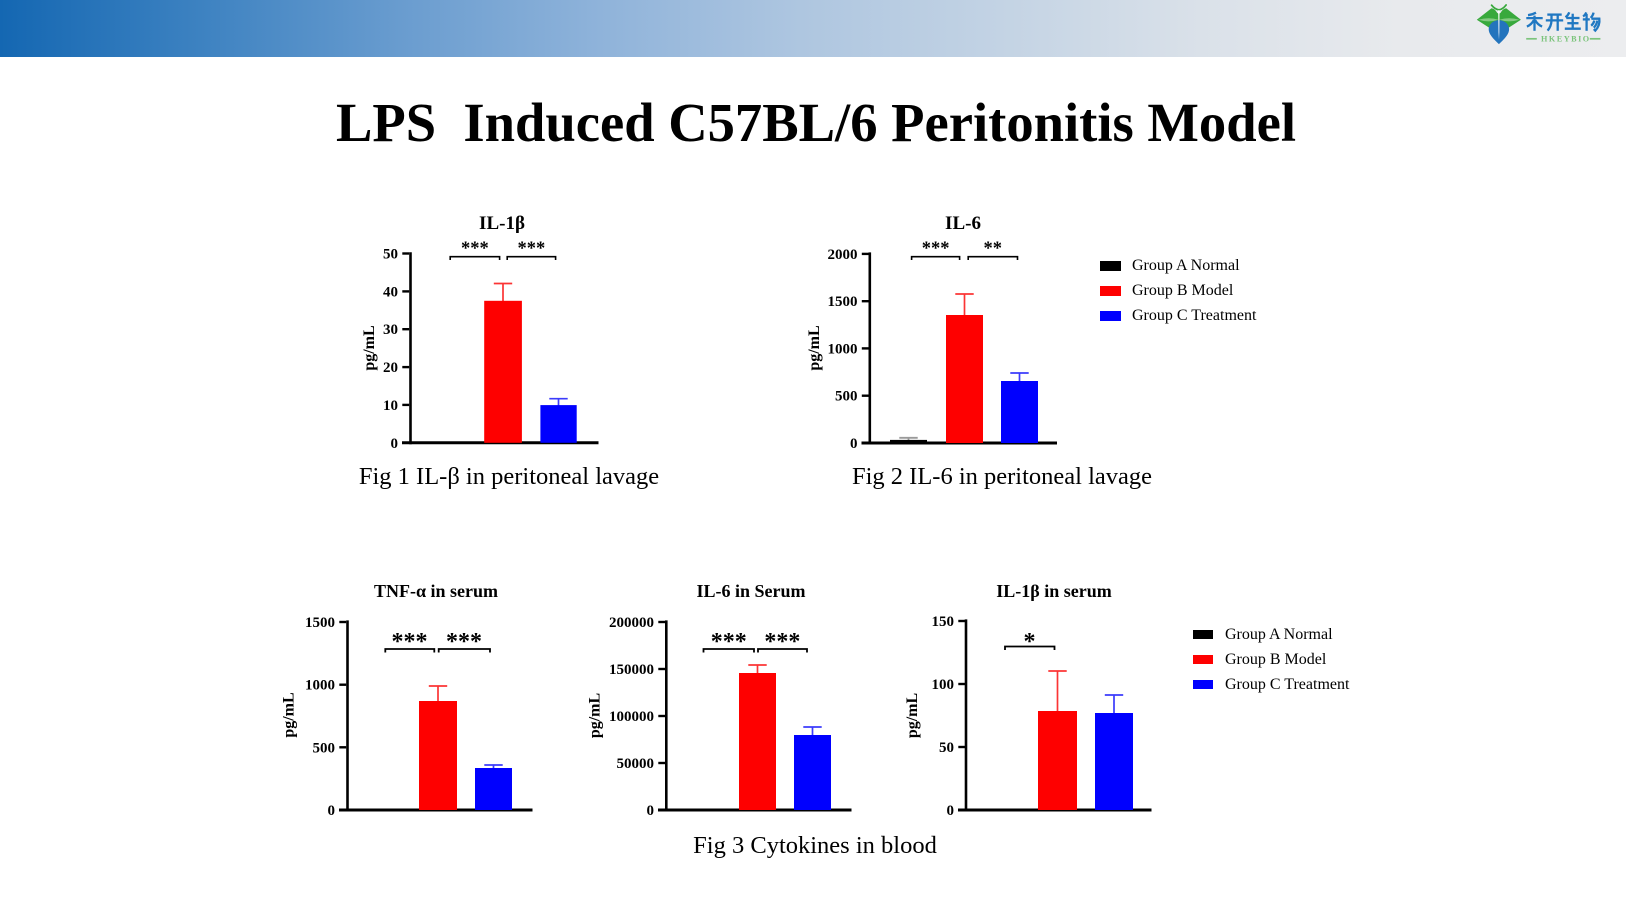 The height and width of the screenshot is (906, 1626). I want to click on svg-text: 20, so click(390, 368).